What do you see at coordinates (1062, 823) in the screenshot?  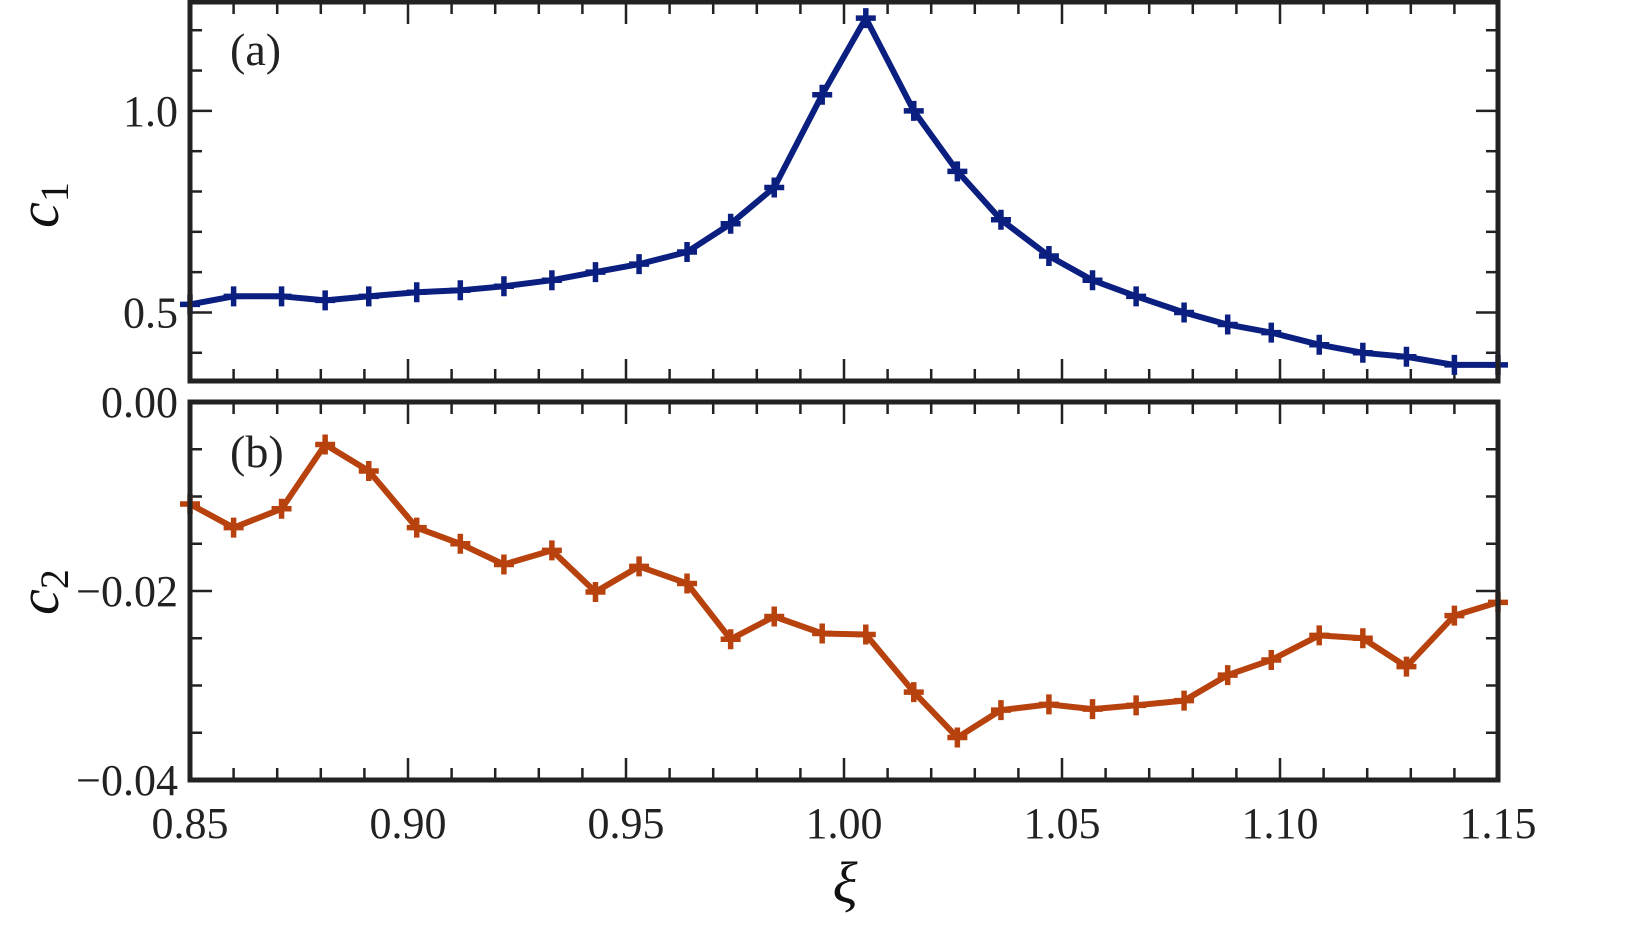 I see `x-tick-label: 1.05` at bounding box center [1062, 823].